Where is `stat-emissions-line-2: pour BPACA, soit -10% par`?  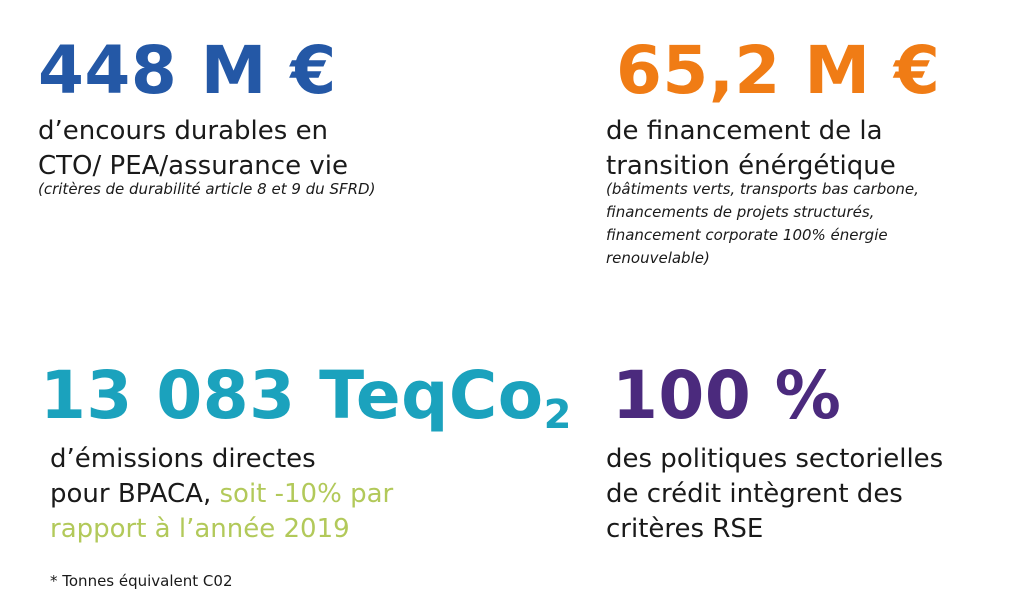 stat-emissions-line-2: pour BPACA, soit -10% par is located at coordinates (221, 494).